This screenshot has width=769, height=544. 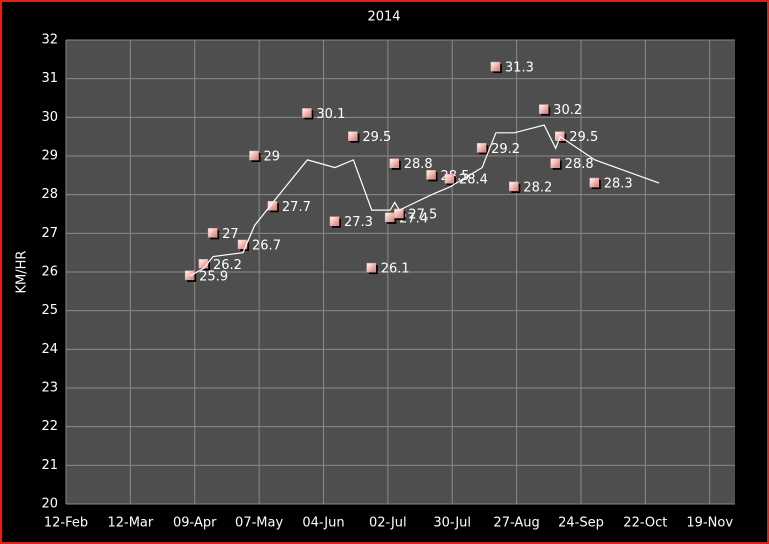 I want to click on y-tick-label: 20, so click(x=49, y=504).